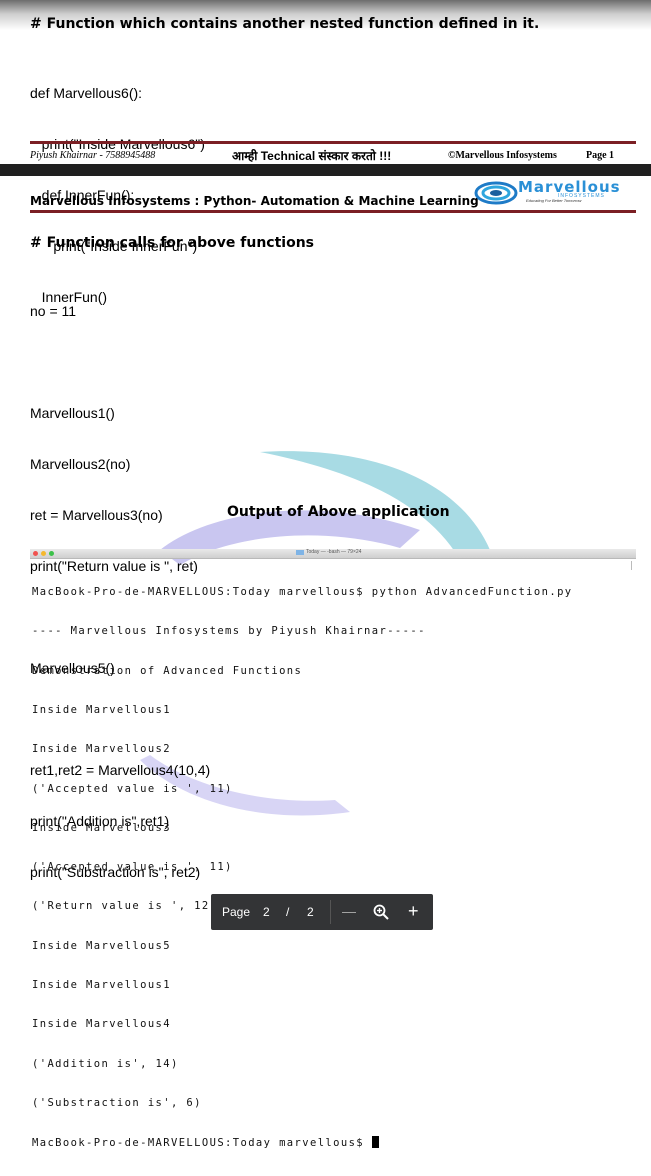 The height and width of the screenshot is (1176, 651). Describe the element at coordinates (349, 911) in the screenshot. I see `zoom-out-button: —` at that location.